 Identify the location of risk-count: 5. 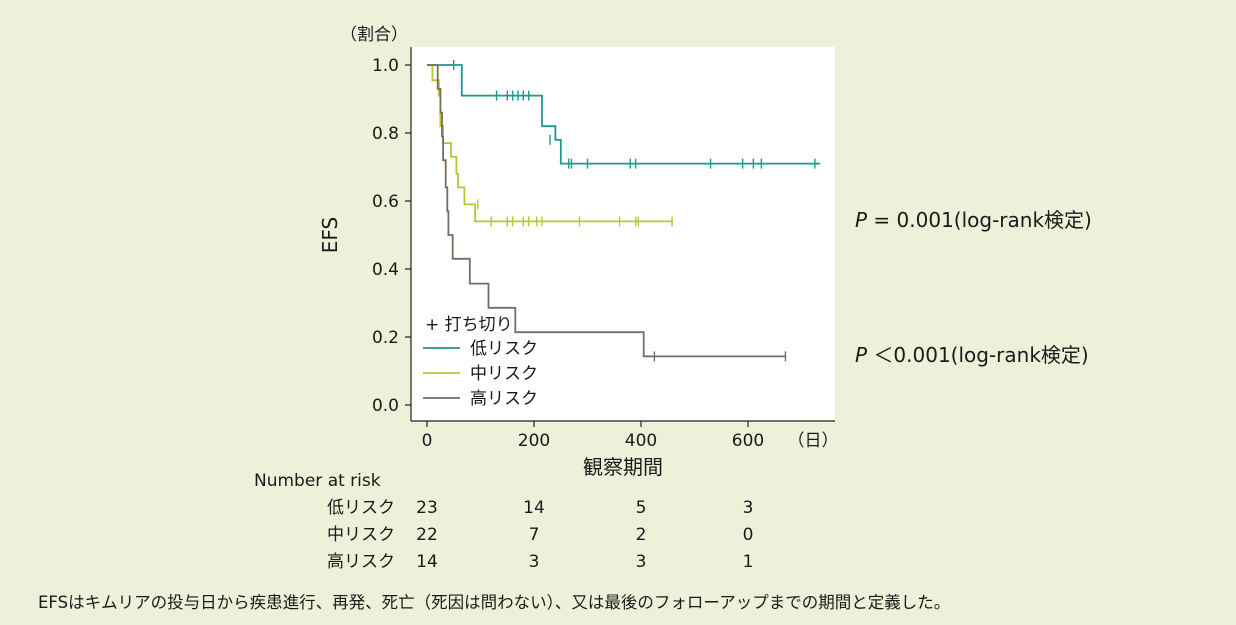
(641, 508).